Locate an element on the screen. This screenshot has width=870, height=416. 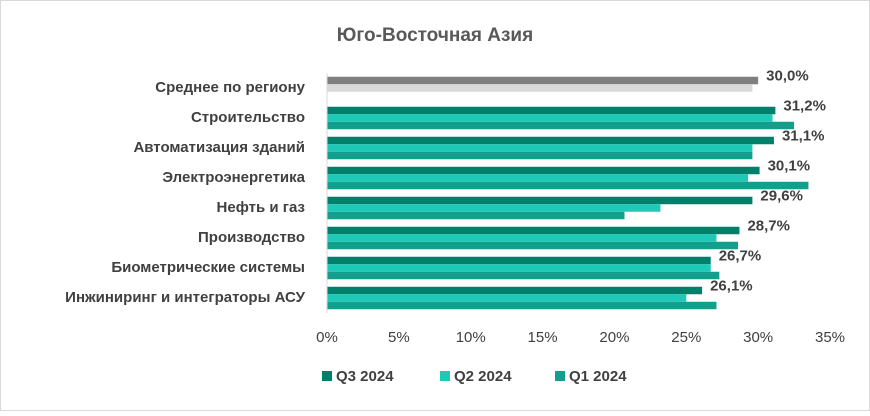
x-tick-label: 30% is located at coordinates (758, 337).